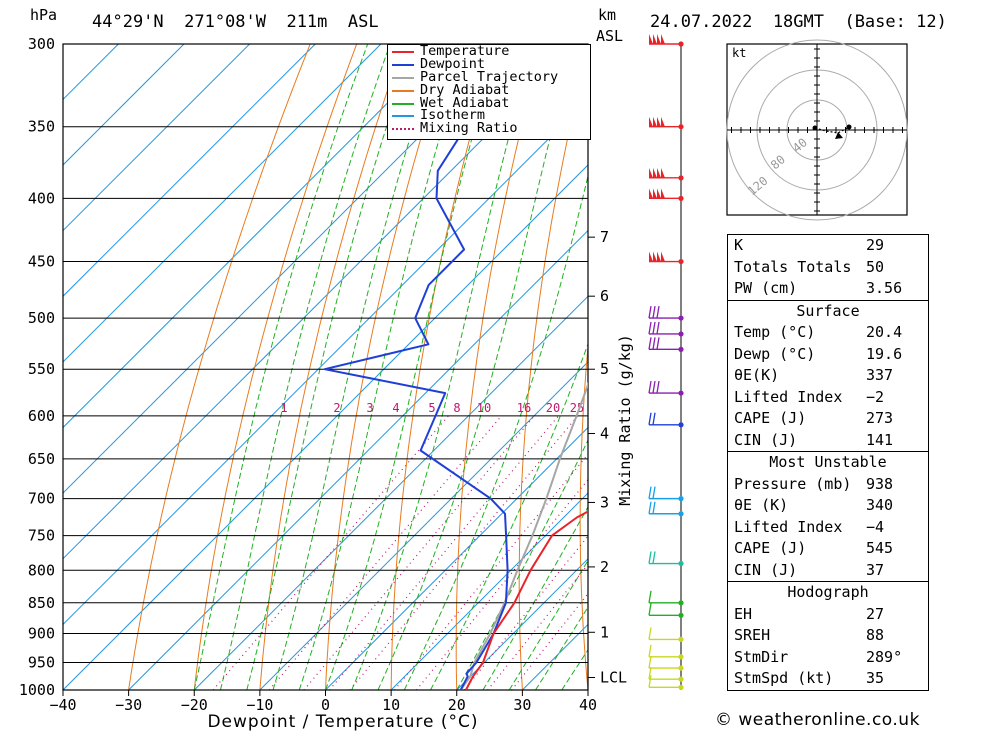 The width and height of the screenshot is (1000, 733). What do you see at coordinates (884, 353) in the screenshot?
I see `surface-value: 19.6` at bounding box center [884, 353].